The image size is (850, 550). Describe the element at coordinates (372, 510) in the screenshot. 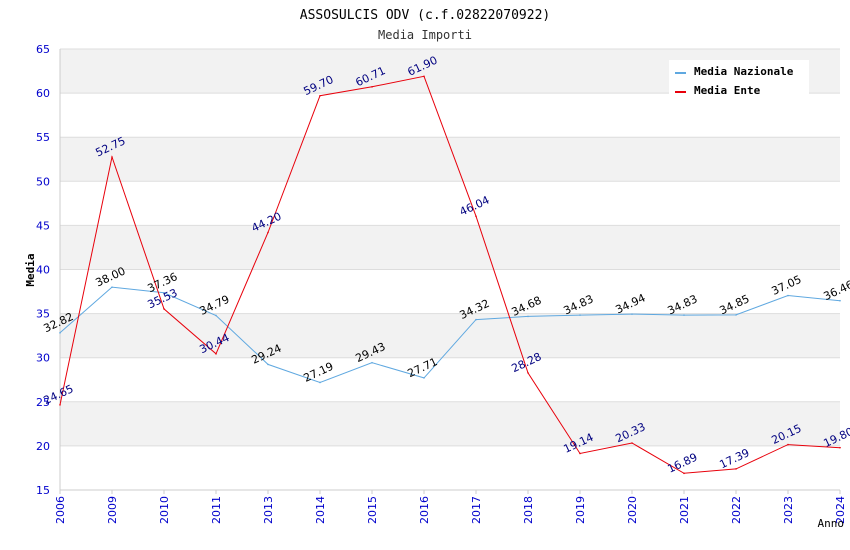

I see `x-tick-label: 2015` at that location.